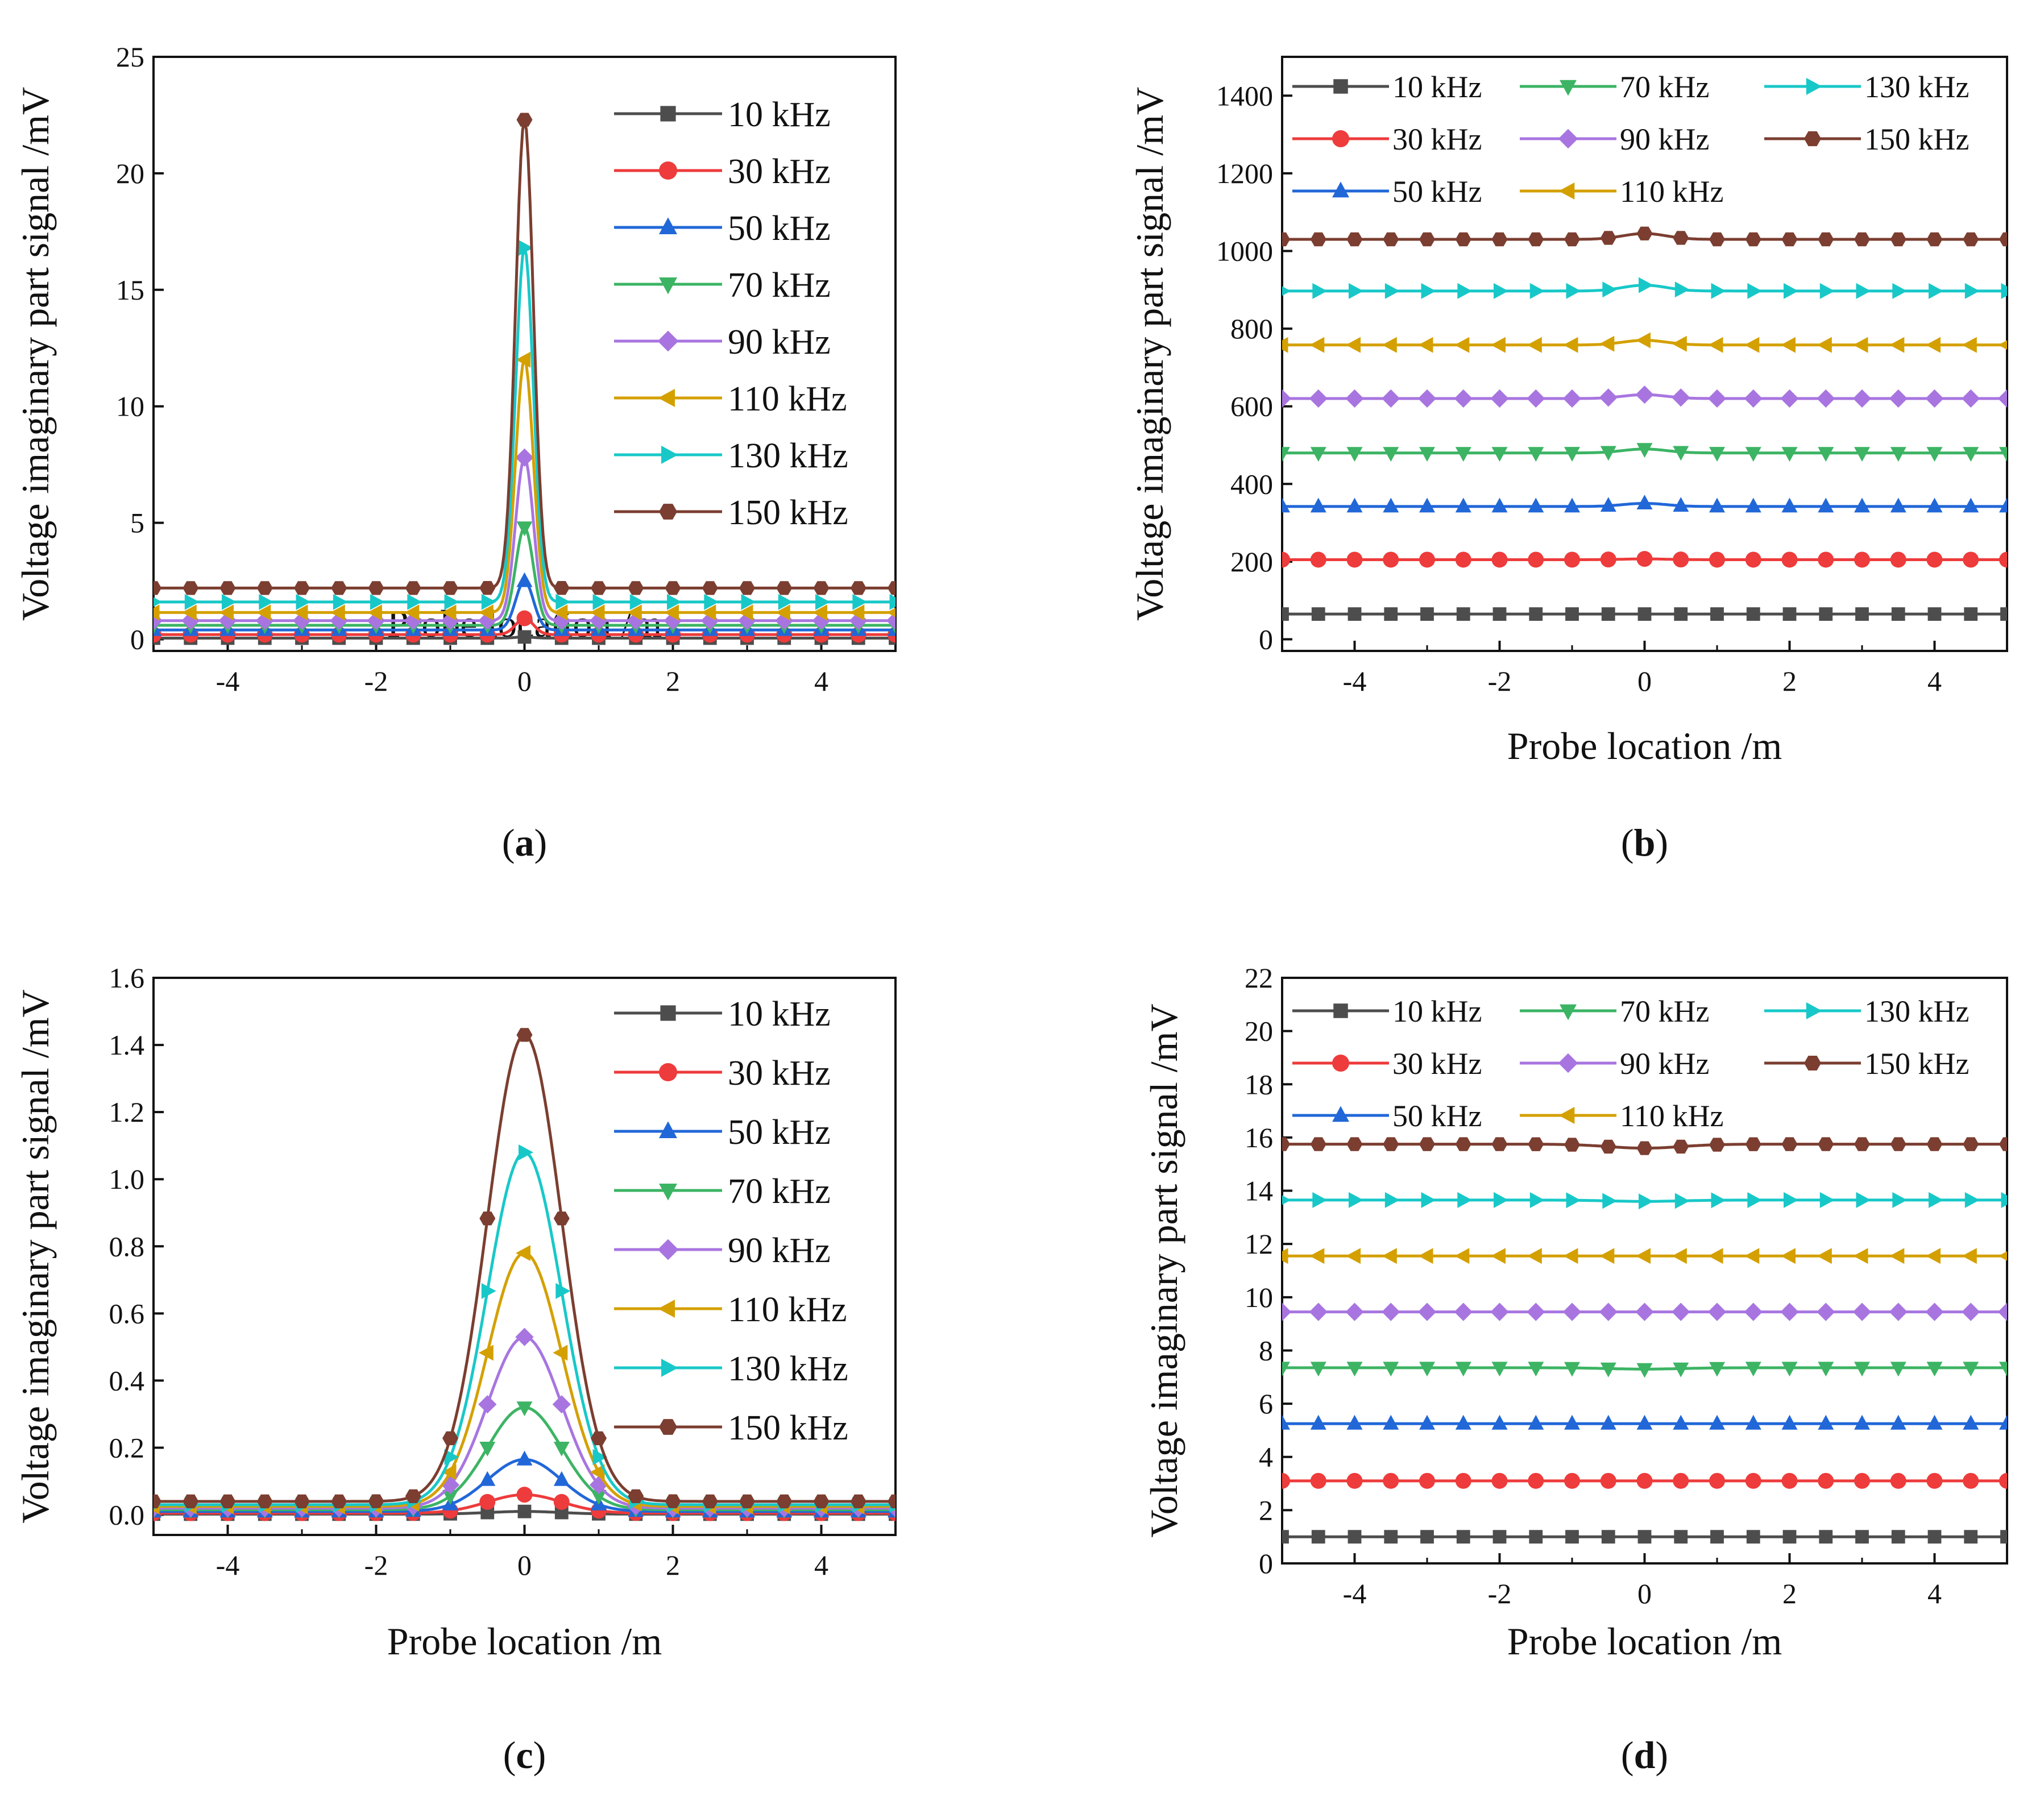  Describe the element at coordinates (1644, 1340) in the screenshot. I see `plot-area` at that location.